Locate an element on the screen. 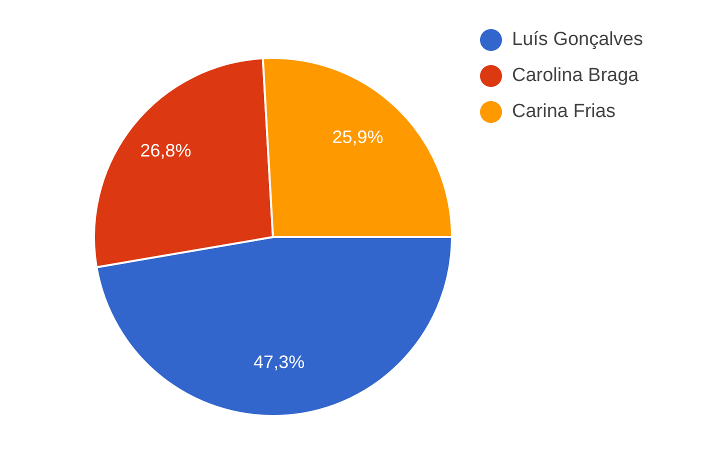 This screenshot has height=450, width=719. legend-label: Carina Frias is located at coordinates (564, 111).